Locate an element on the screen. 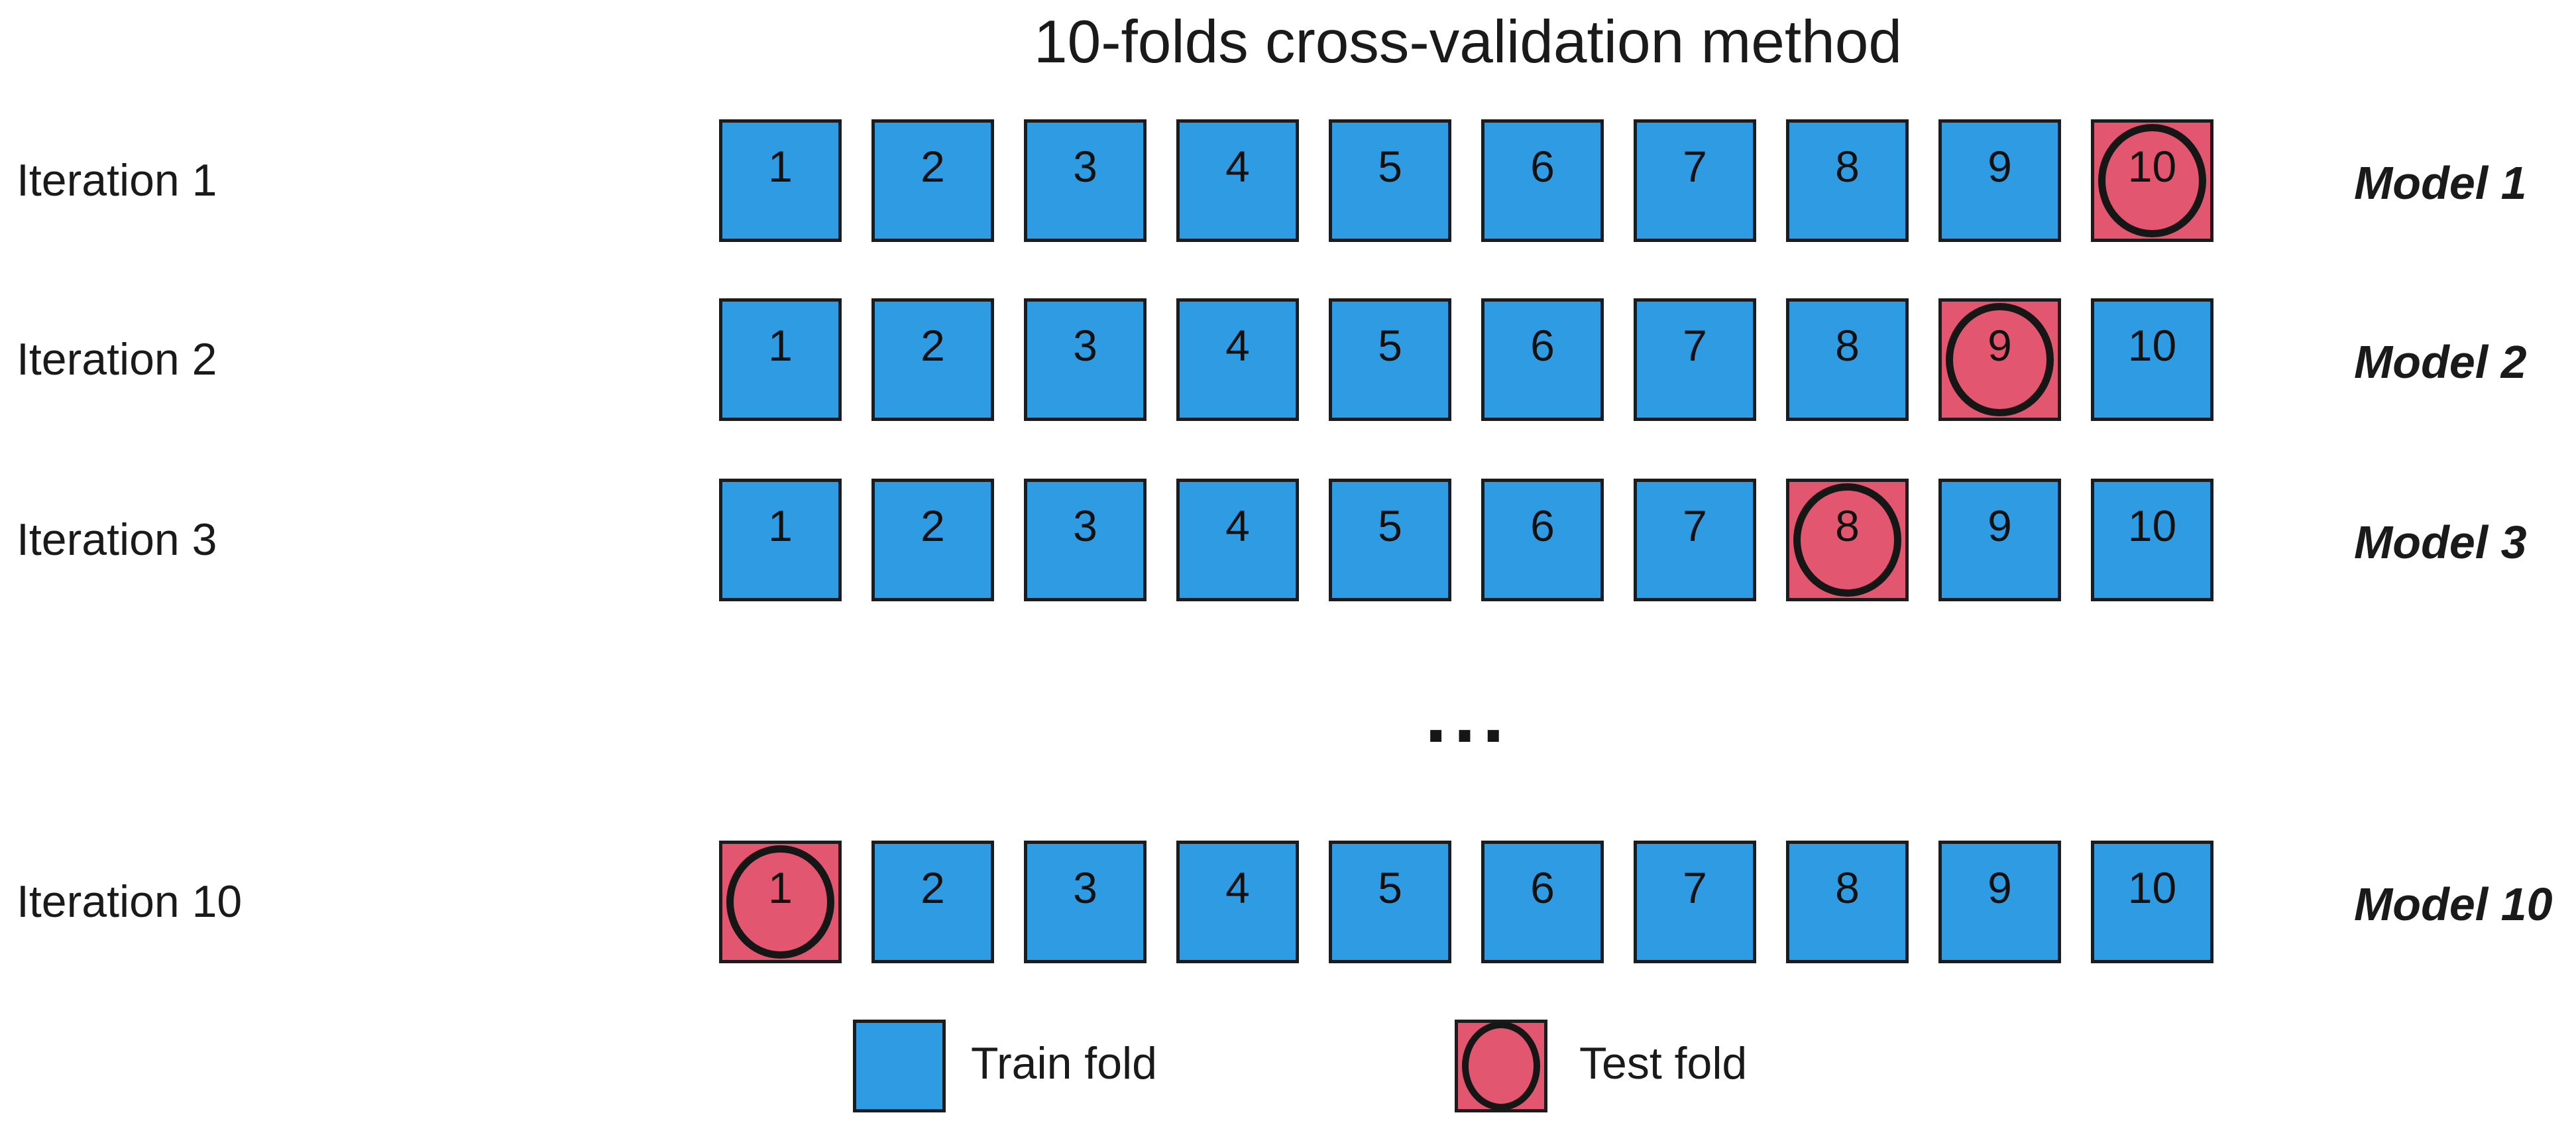  model-2-label: Model 2 is located at coordinates (2440, 362).